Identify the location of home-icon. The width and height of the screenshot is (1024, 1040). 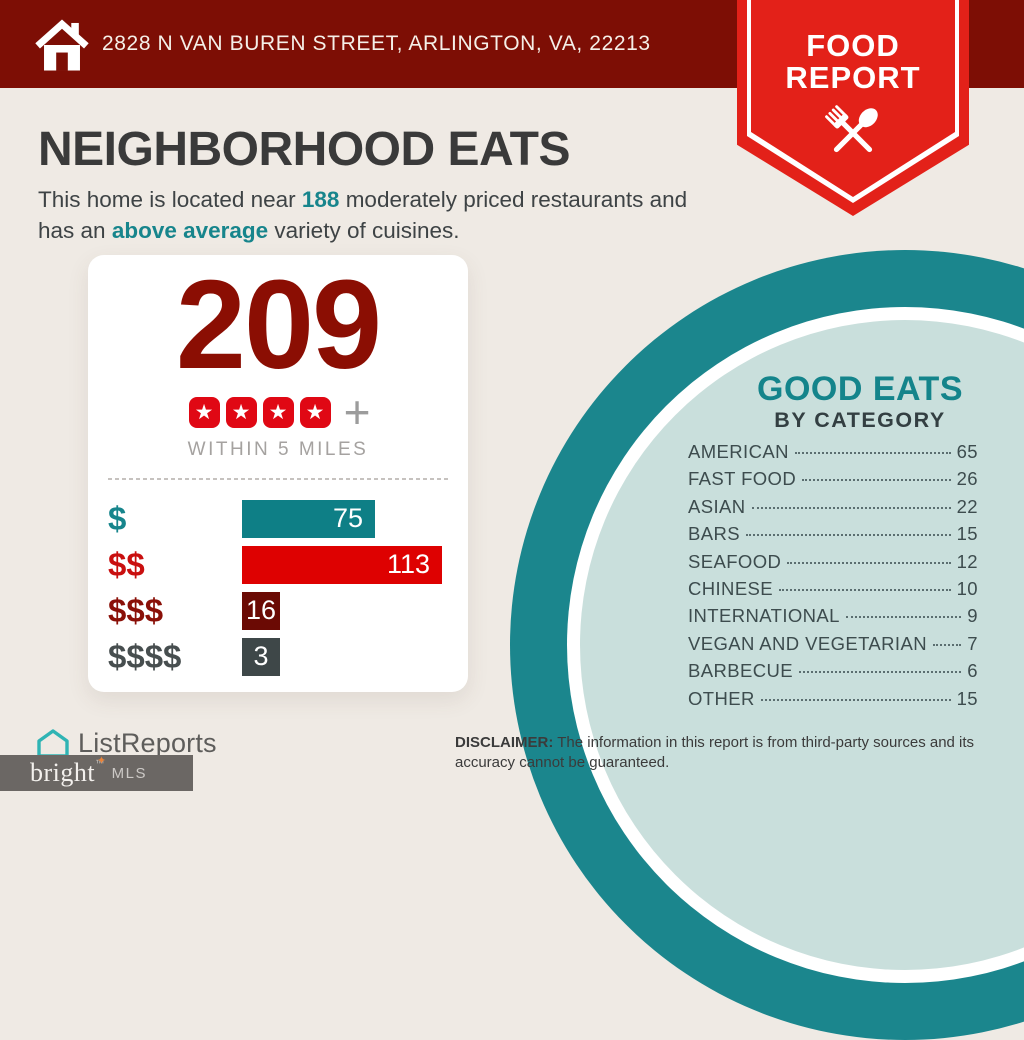
(62, 45).